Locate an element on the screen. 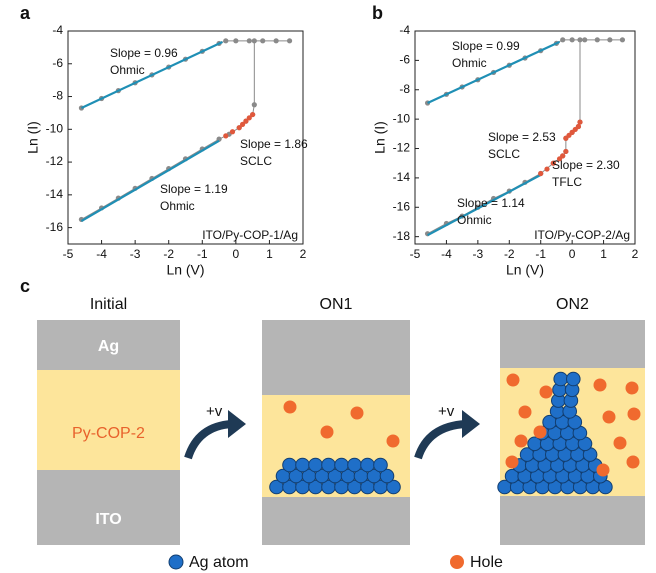 This screenshot has width=656, height=573. annotation: Slope = 1.14 is located at coordinates (491, 203).